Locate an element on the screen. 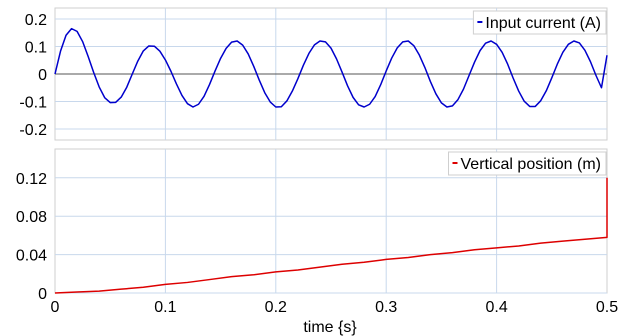  x-tick-label: 0.4 is located at coordinates (496, 307).